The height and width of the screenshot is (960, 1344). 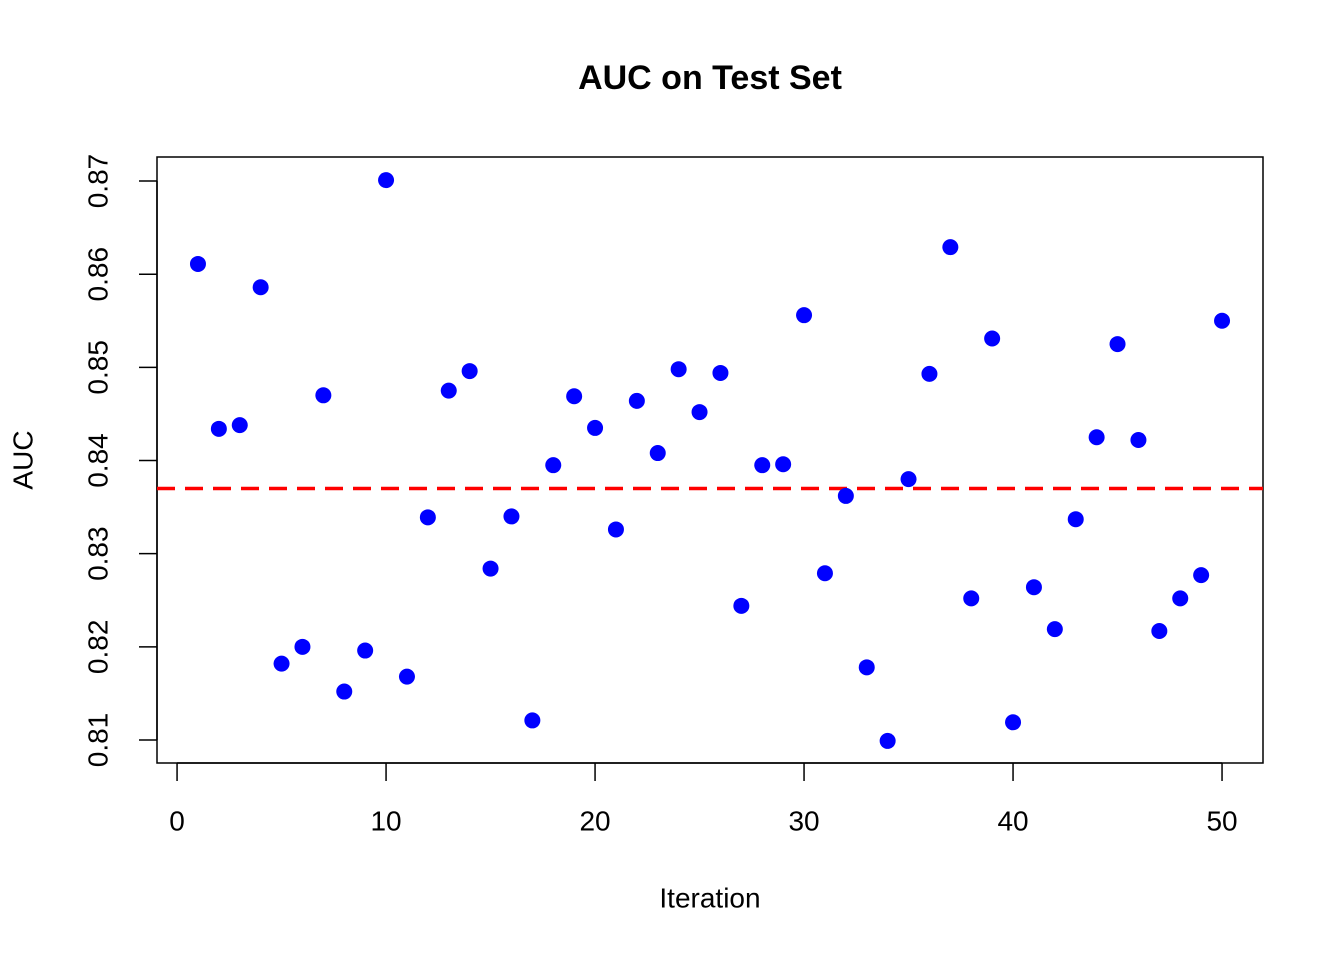 I want to click on x-tick-label: 30, so click(x=803, y=820).